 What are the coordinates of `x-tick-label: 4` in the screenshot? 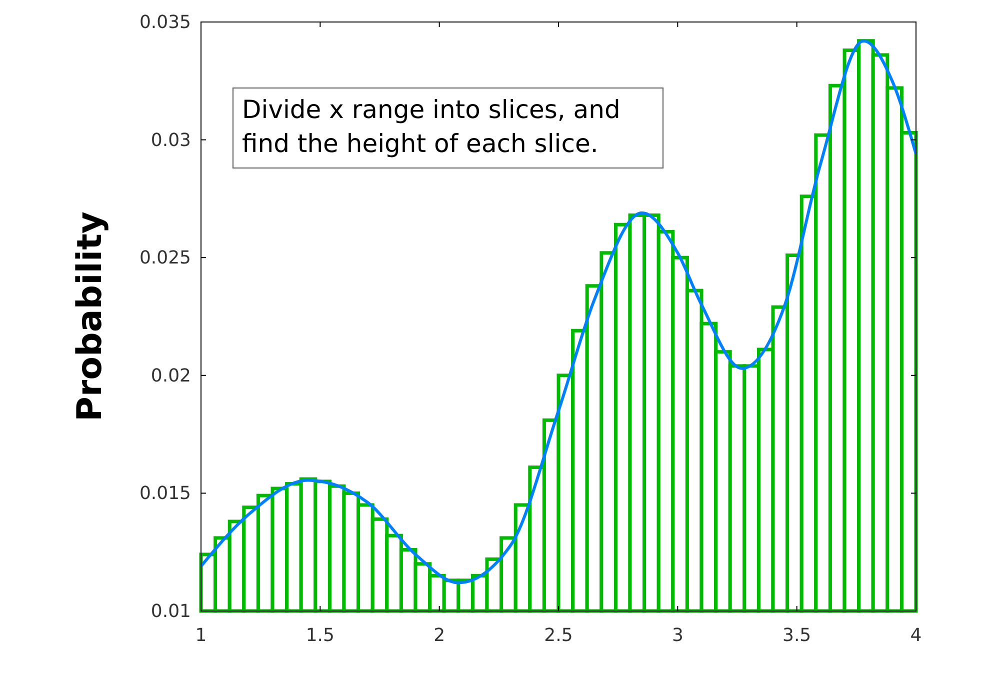 It's located at (916, 635).